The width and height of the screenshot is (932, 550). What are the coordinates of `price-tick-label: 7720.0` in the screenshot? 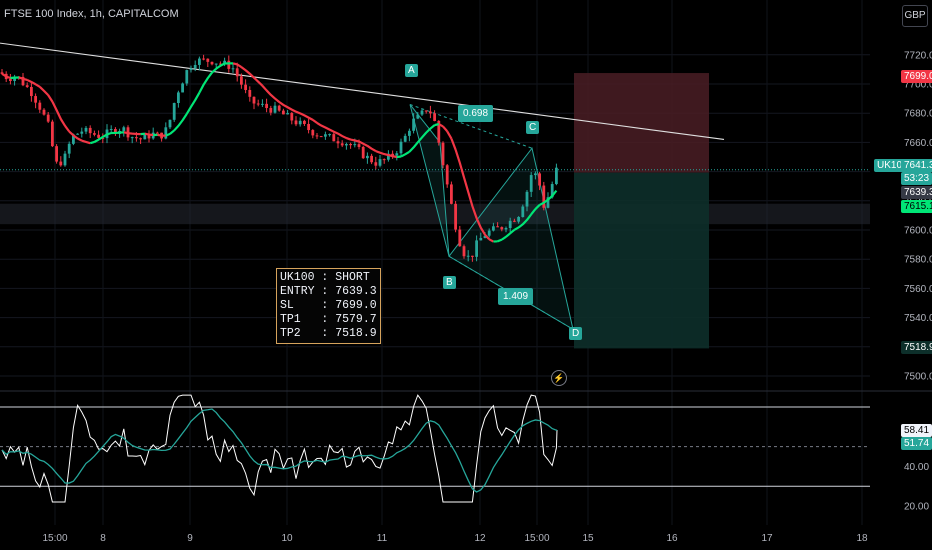 It's located at (918, 55).